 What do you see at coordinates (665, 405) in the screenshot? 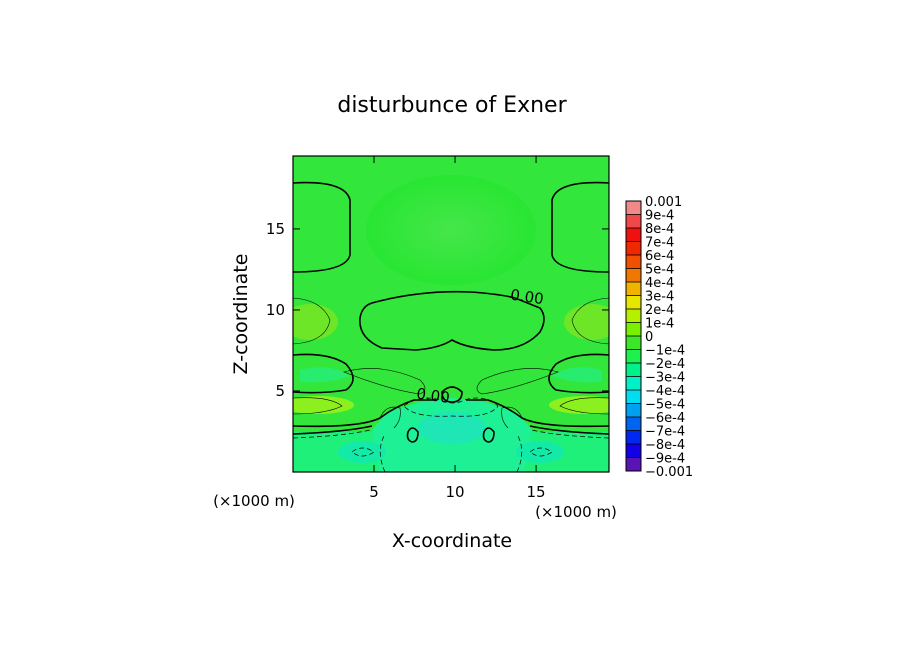
I see `colorbar-label: −5e-4` at bounding box center [665, 405].